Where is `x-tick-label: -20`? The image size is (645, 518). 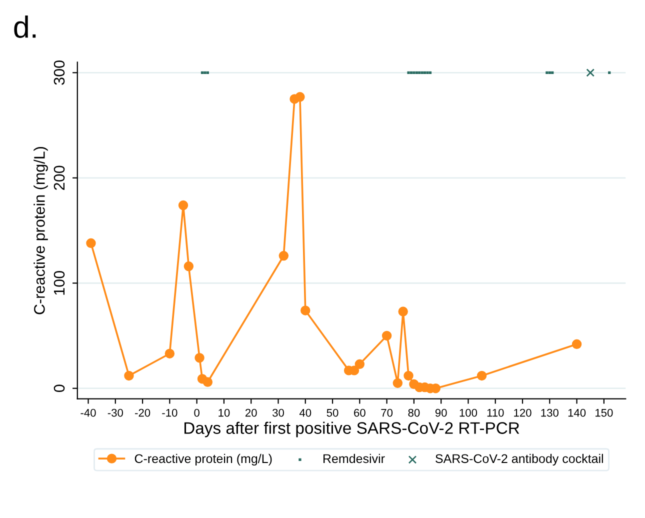 x-tick-label: -20 is located at coordinates (142, 412).